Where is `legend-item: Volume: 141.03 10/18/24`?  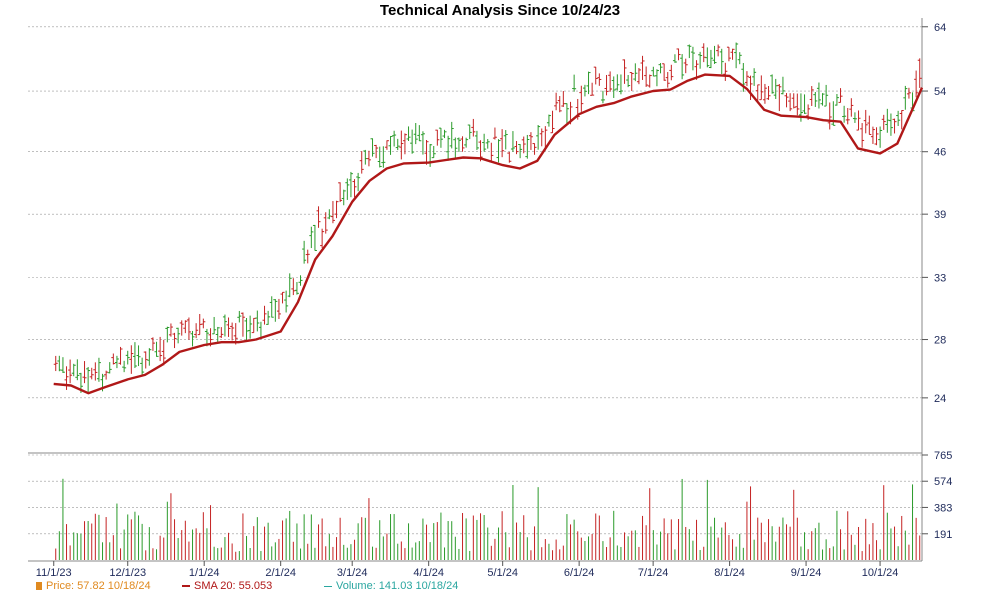
legend-item: Volume: 141.03 10/18/24 is located at coordinates (391, 586).